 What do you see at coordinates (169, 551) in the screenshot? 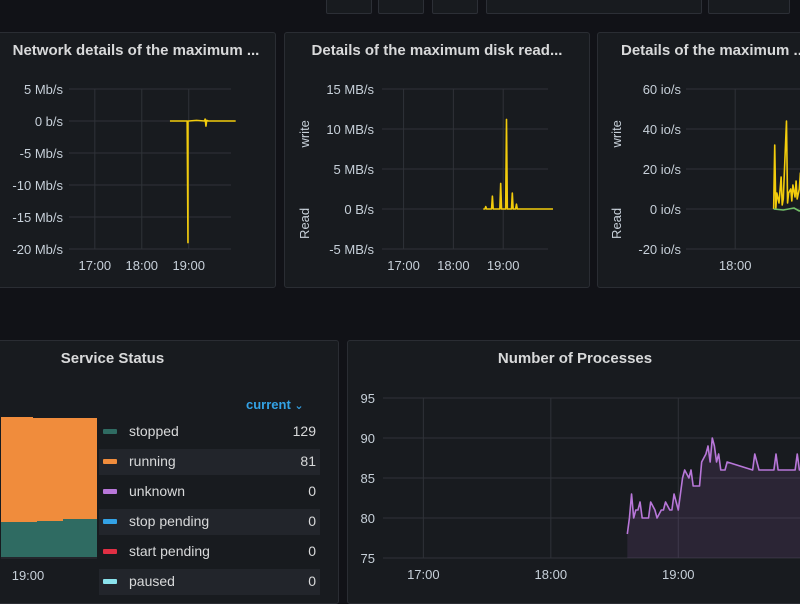
I see `legend-item-name: start pending` at bounding box center [169, 551].